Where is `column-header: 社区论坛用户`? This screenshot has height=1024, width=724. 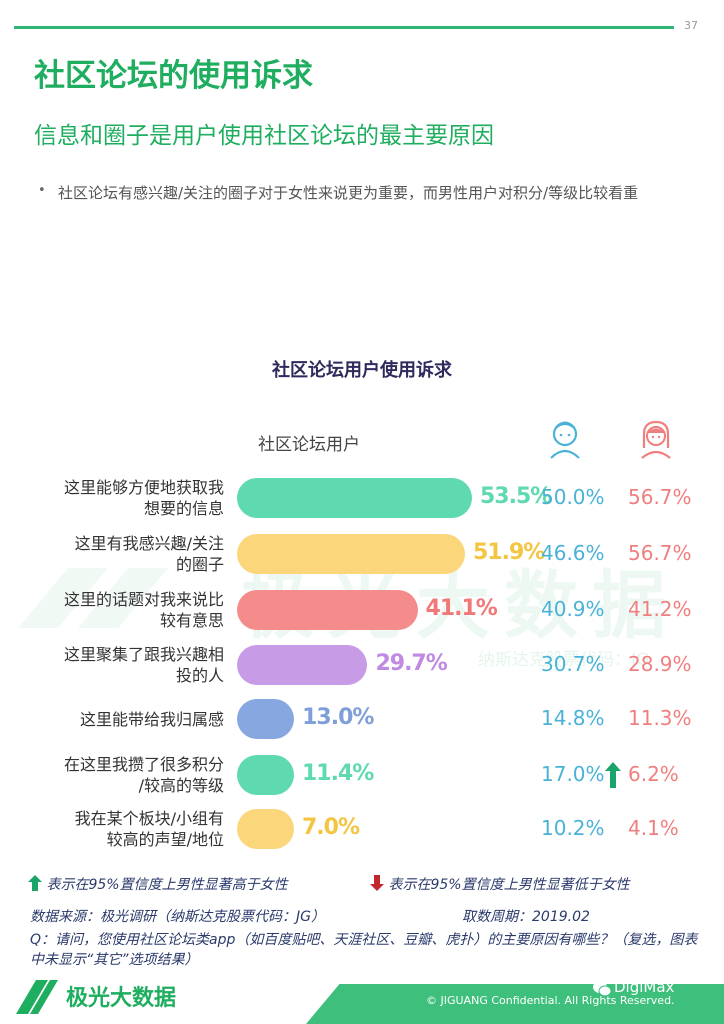
column-header: 社区论坛用户 is located at coordinates (309, 445).